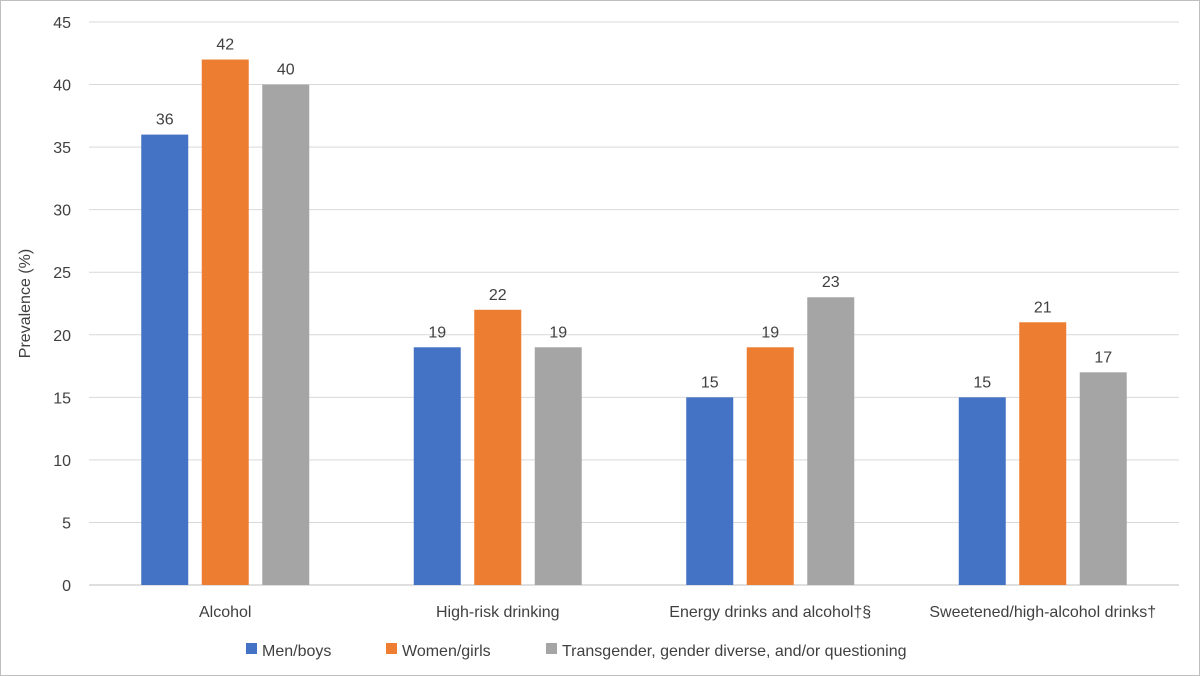 Image resolution: width=1200 pixels, height=676 pixels. Describe the element at coordinates (831, 282) in the screenshot. I see `data-label: 23` at that location.